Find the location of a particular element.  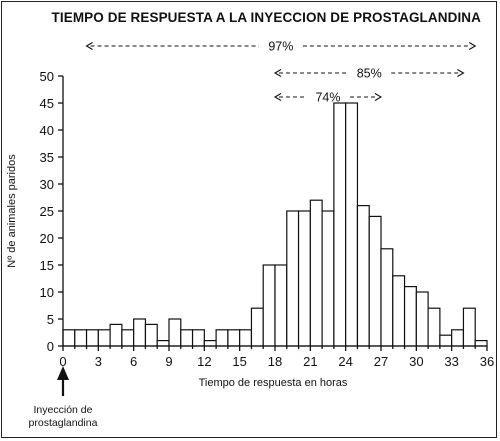

range-indicator: 85% is located at coordinates (369, 74).